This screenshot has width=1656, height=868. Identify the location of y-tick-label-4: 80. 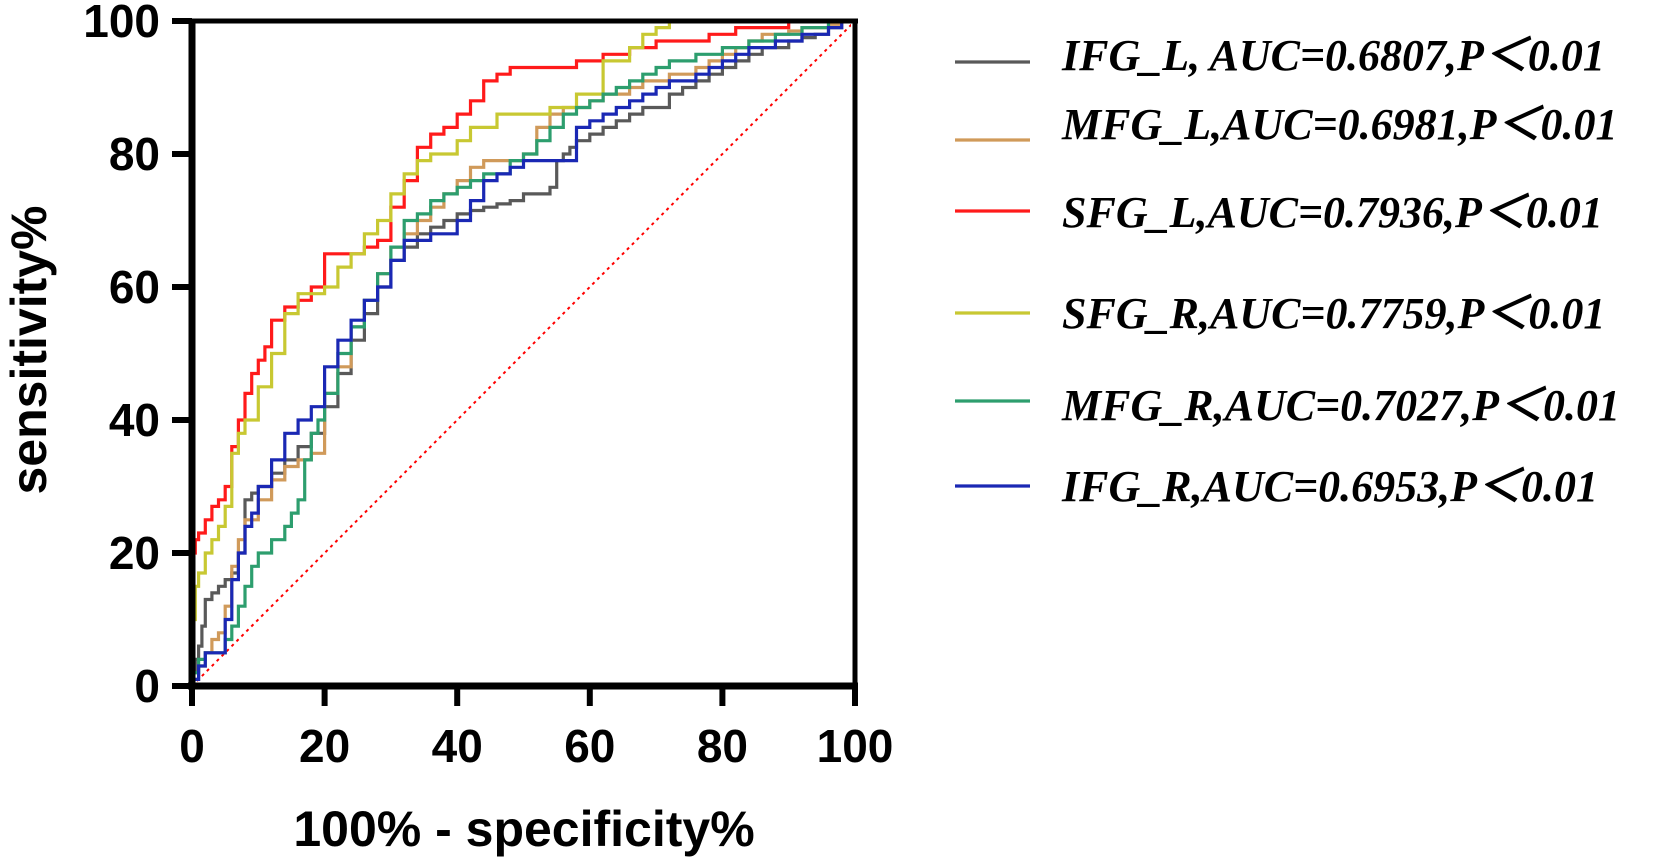
(134, 154).